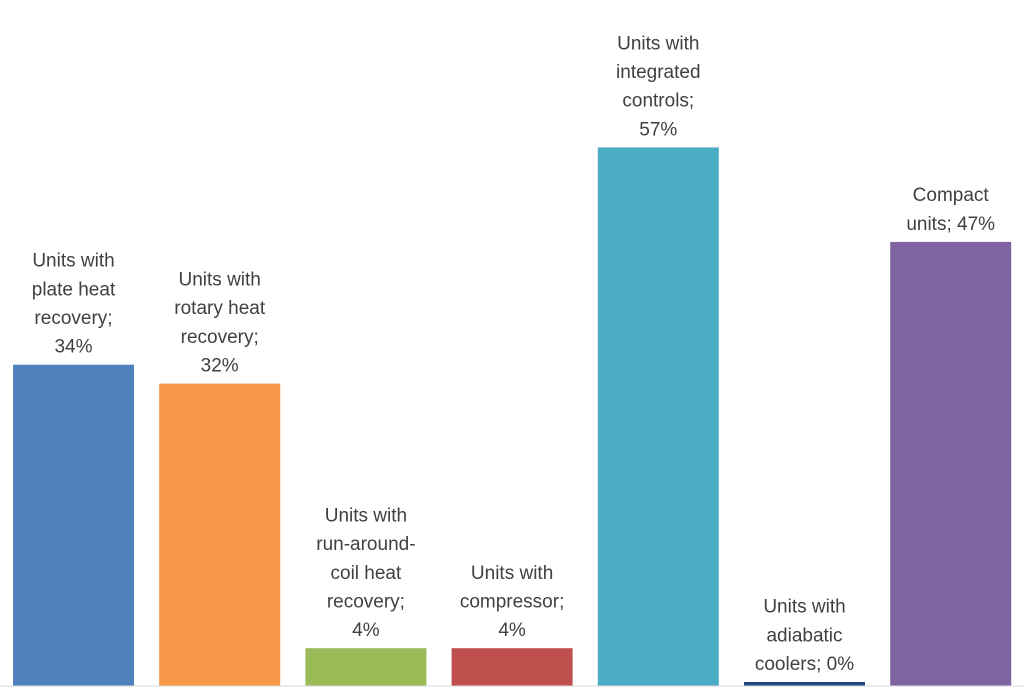 Image resolution: width=1024 pixels, height=695 pixels. Describe the element at coordinates (658, 101) in the screenshot. I see `data-label-line: controls;` at that location.